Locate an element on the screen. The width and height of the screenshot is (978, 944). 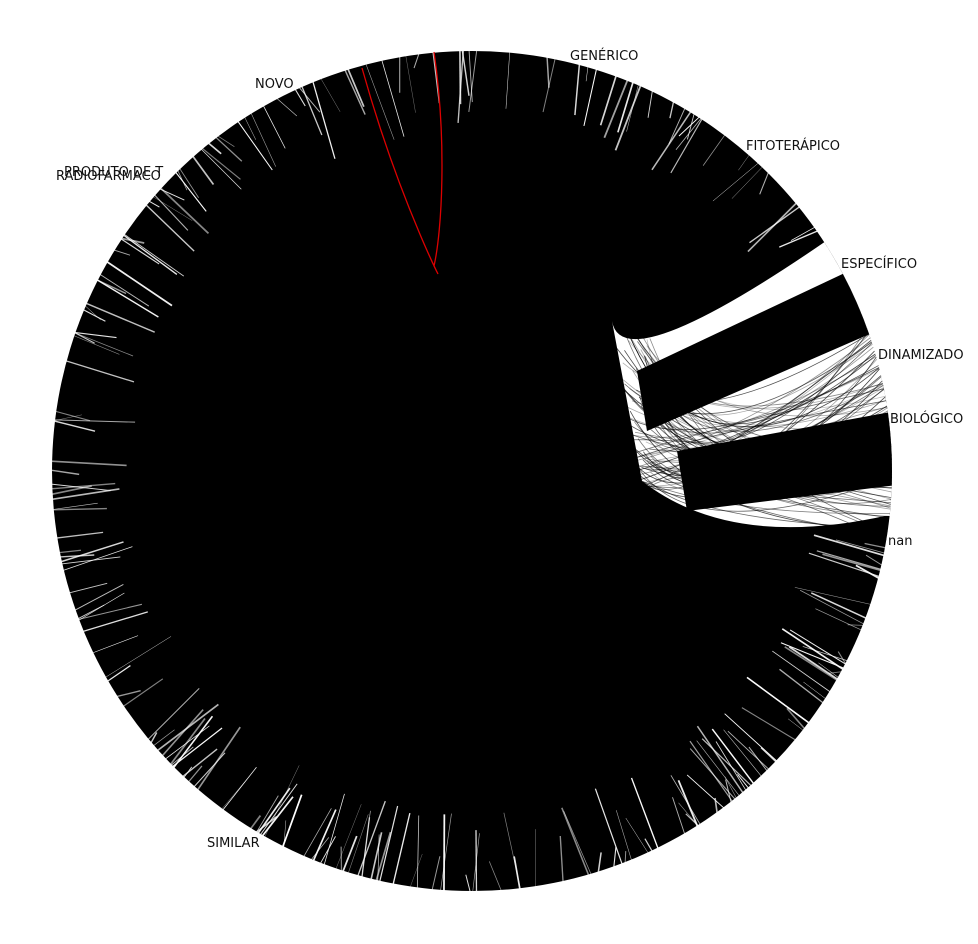
label-dinamizado: DINAMIZADO is located at coordinates (921, 355).